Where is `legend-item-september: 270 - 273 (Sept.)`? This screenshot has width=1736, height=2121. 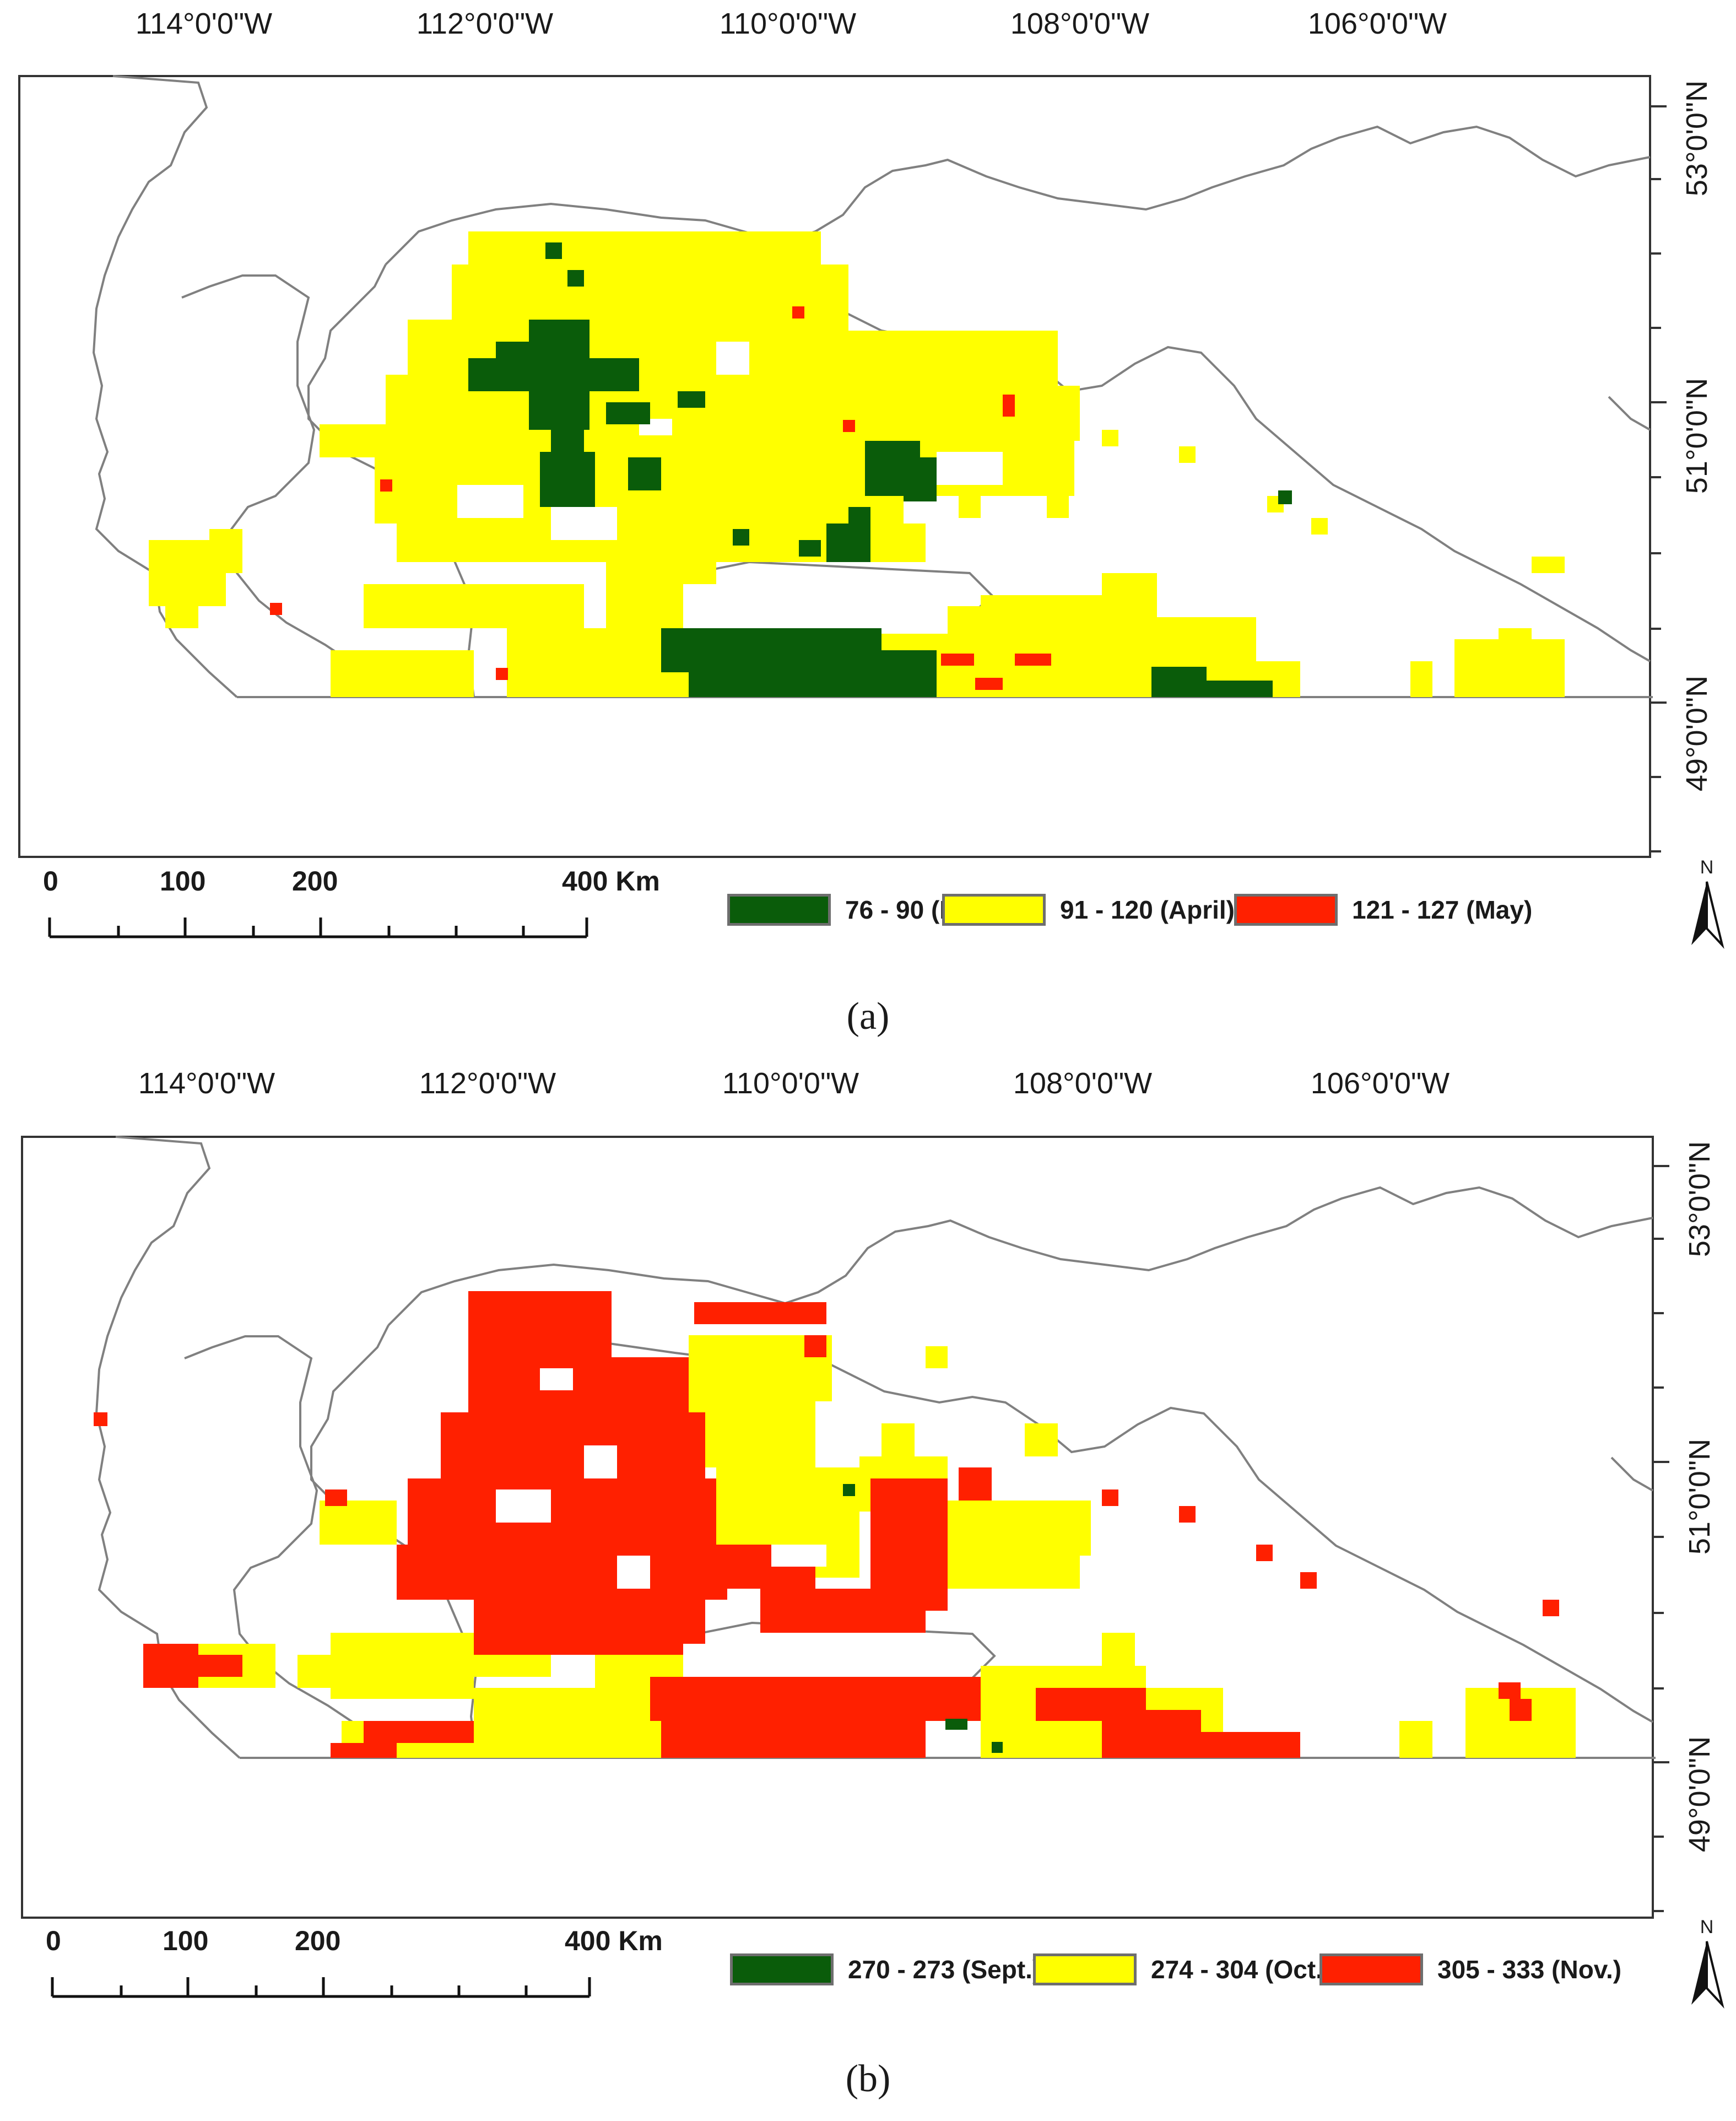
legend-item-september: 270 - 273 (Sept.) is located at coordinates (885, 1970).